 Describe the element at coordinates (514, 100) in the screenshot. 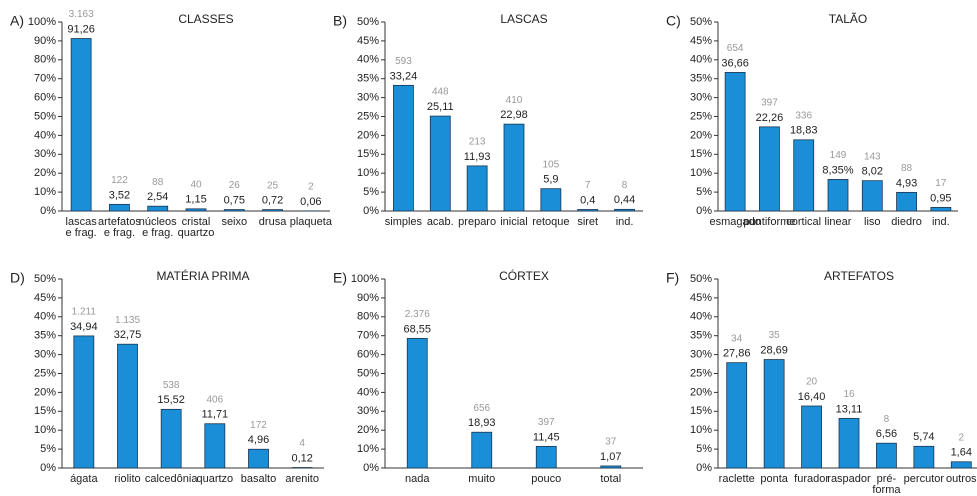

I see `count-label: 410` at that location.